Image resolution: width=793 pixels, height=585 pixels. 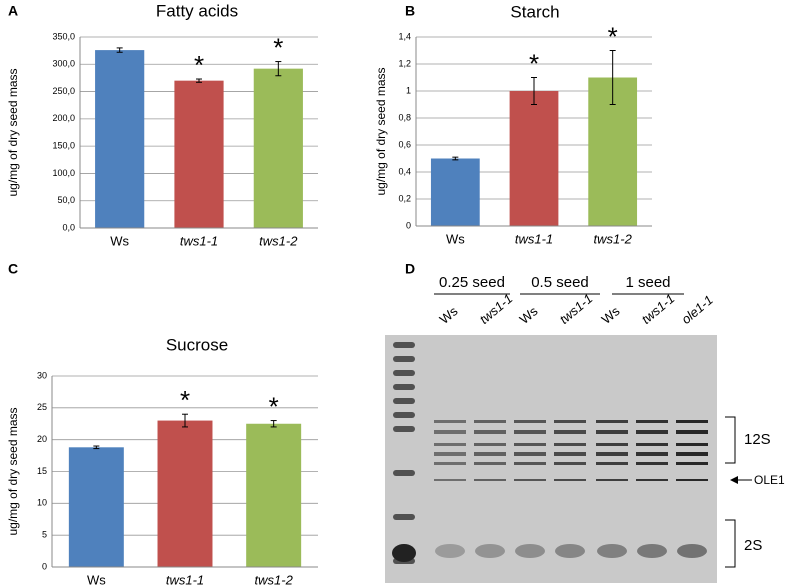 I want to click on y-tick-label: 50,0, so click(x=66, y=200).